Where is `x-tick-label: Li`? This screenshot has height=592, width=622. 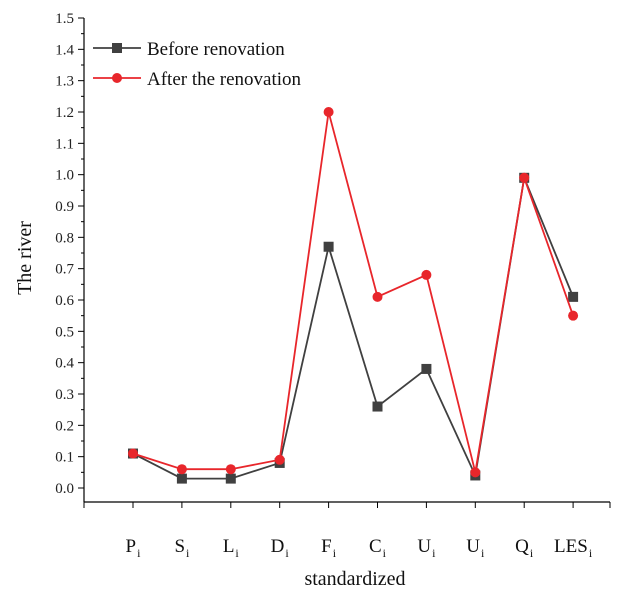
x-tick-label: Li is located at coordinates (231, 548).